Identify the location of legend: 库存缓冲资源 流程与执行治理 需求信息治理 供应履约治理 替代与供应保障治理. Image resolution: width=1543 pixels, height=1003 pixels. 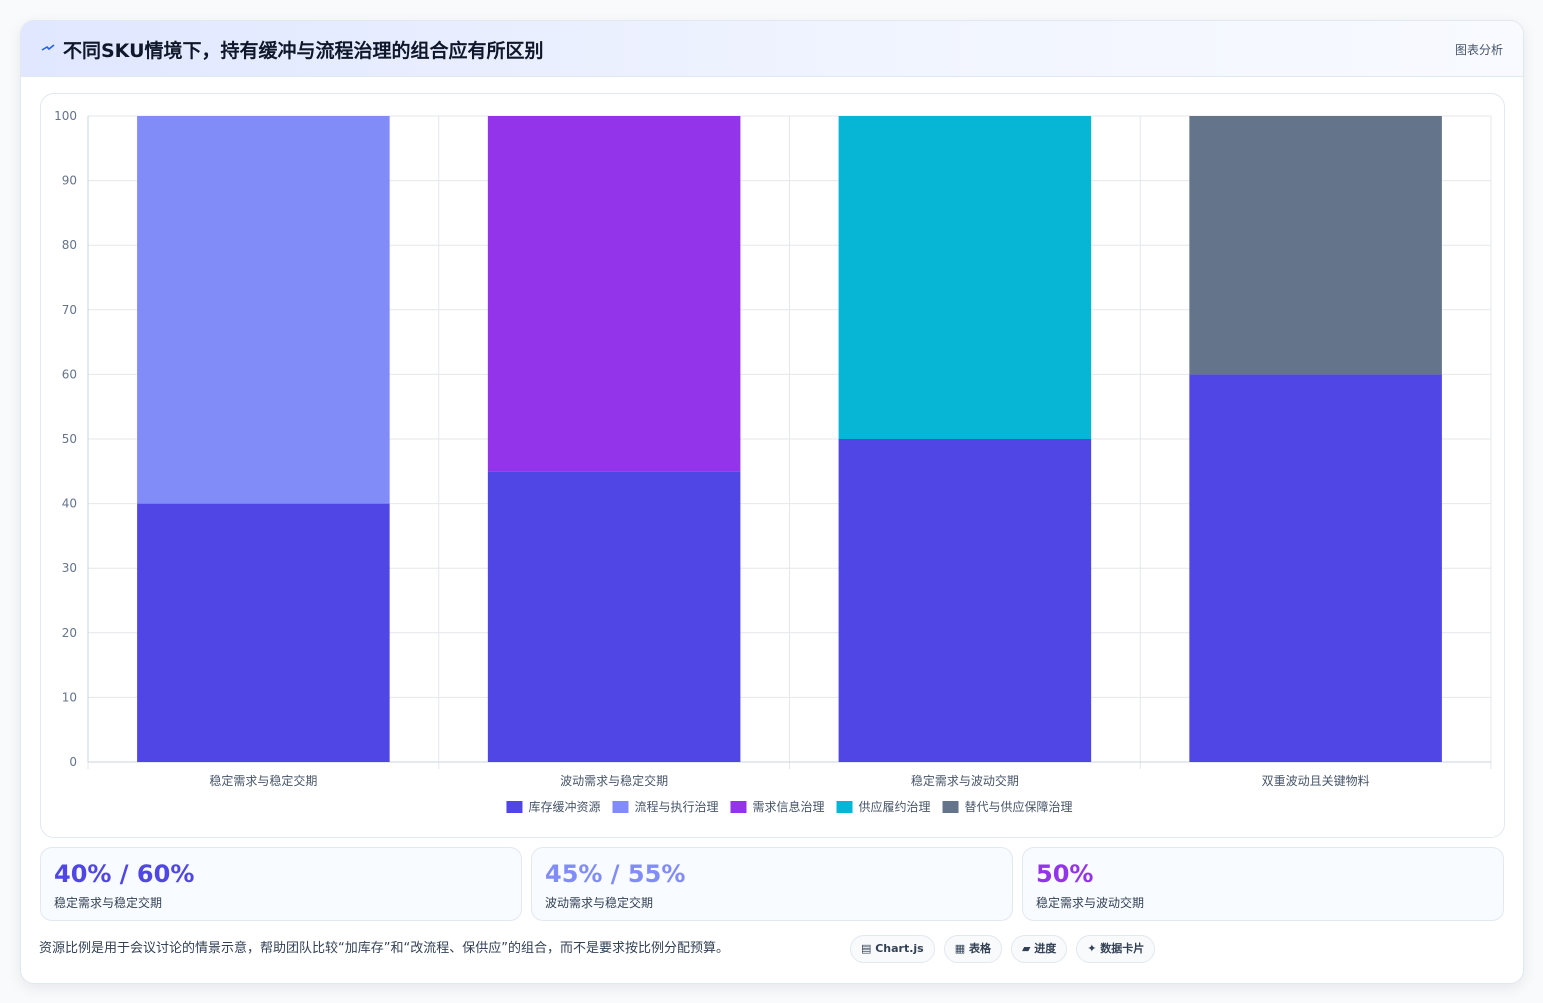
(789, 806).